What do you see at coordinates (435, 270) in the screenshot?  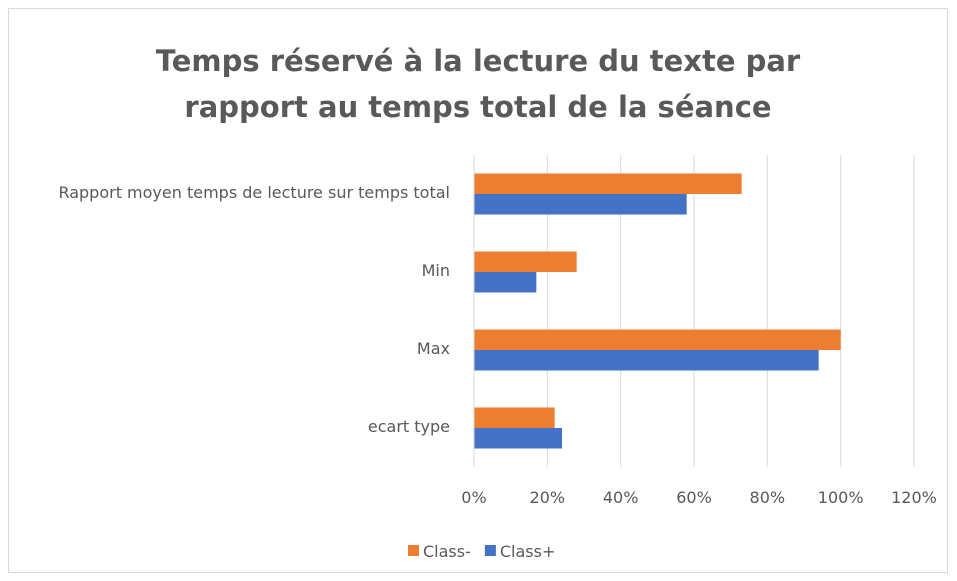 I see `y-tick-text: Min` at bounding box center [435, 270].